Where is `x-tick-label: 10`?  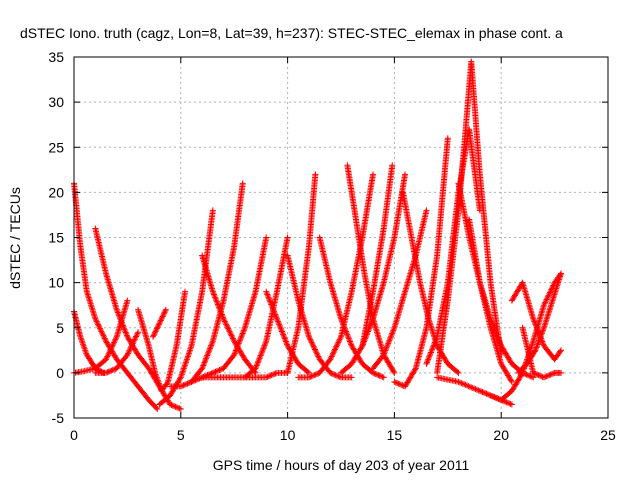 x-tick-label: 10 is located at coordinates (288, 435).